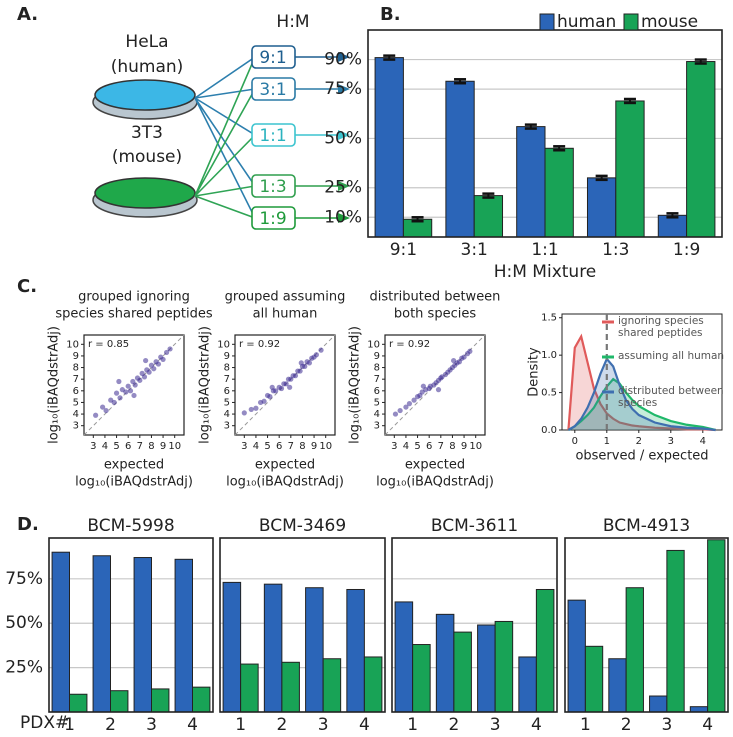 This screenshot has width=733, height=737. Describe the element at coordinates (377, 379) in the screenshot. I see `y-tick-label: 7` at that location.